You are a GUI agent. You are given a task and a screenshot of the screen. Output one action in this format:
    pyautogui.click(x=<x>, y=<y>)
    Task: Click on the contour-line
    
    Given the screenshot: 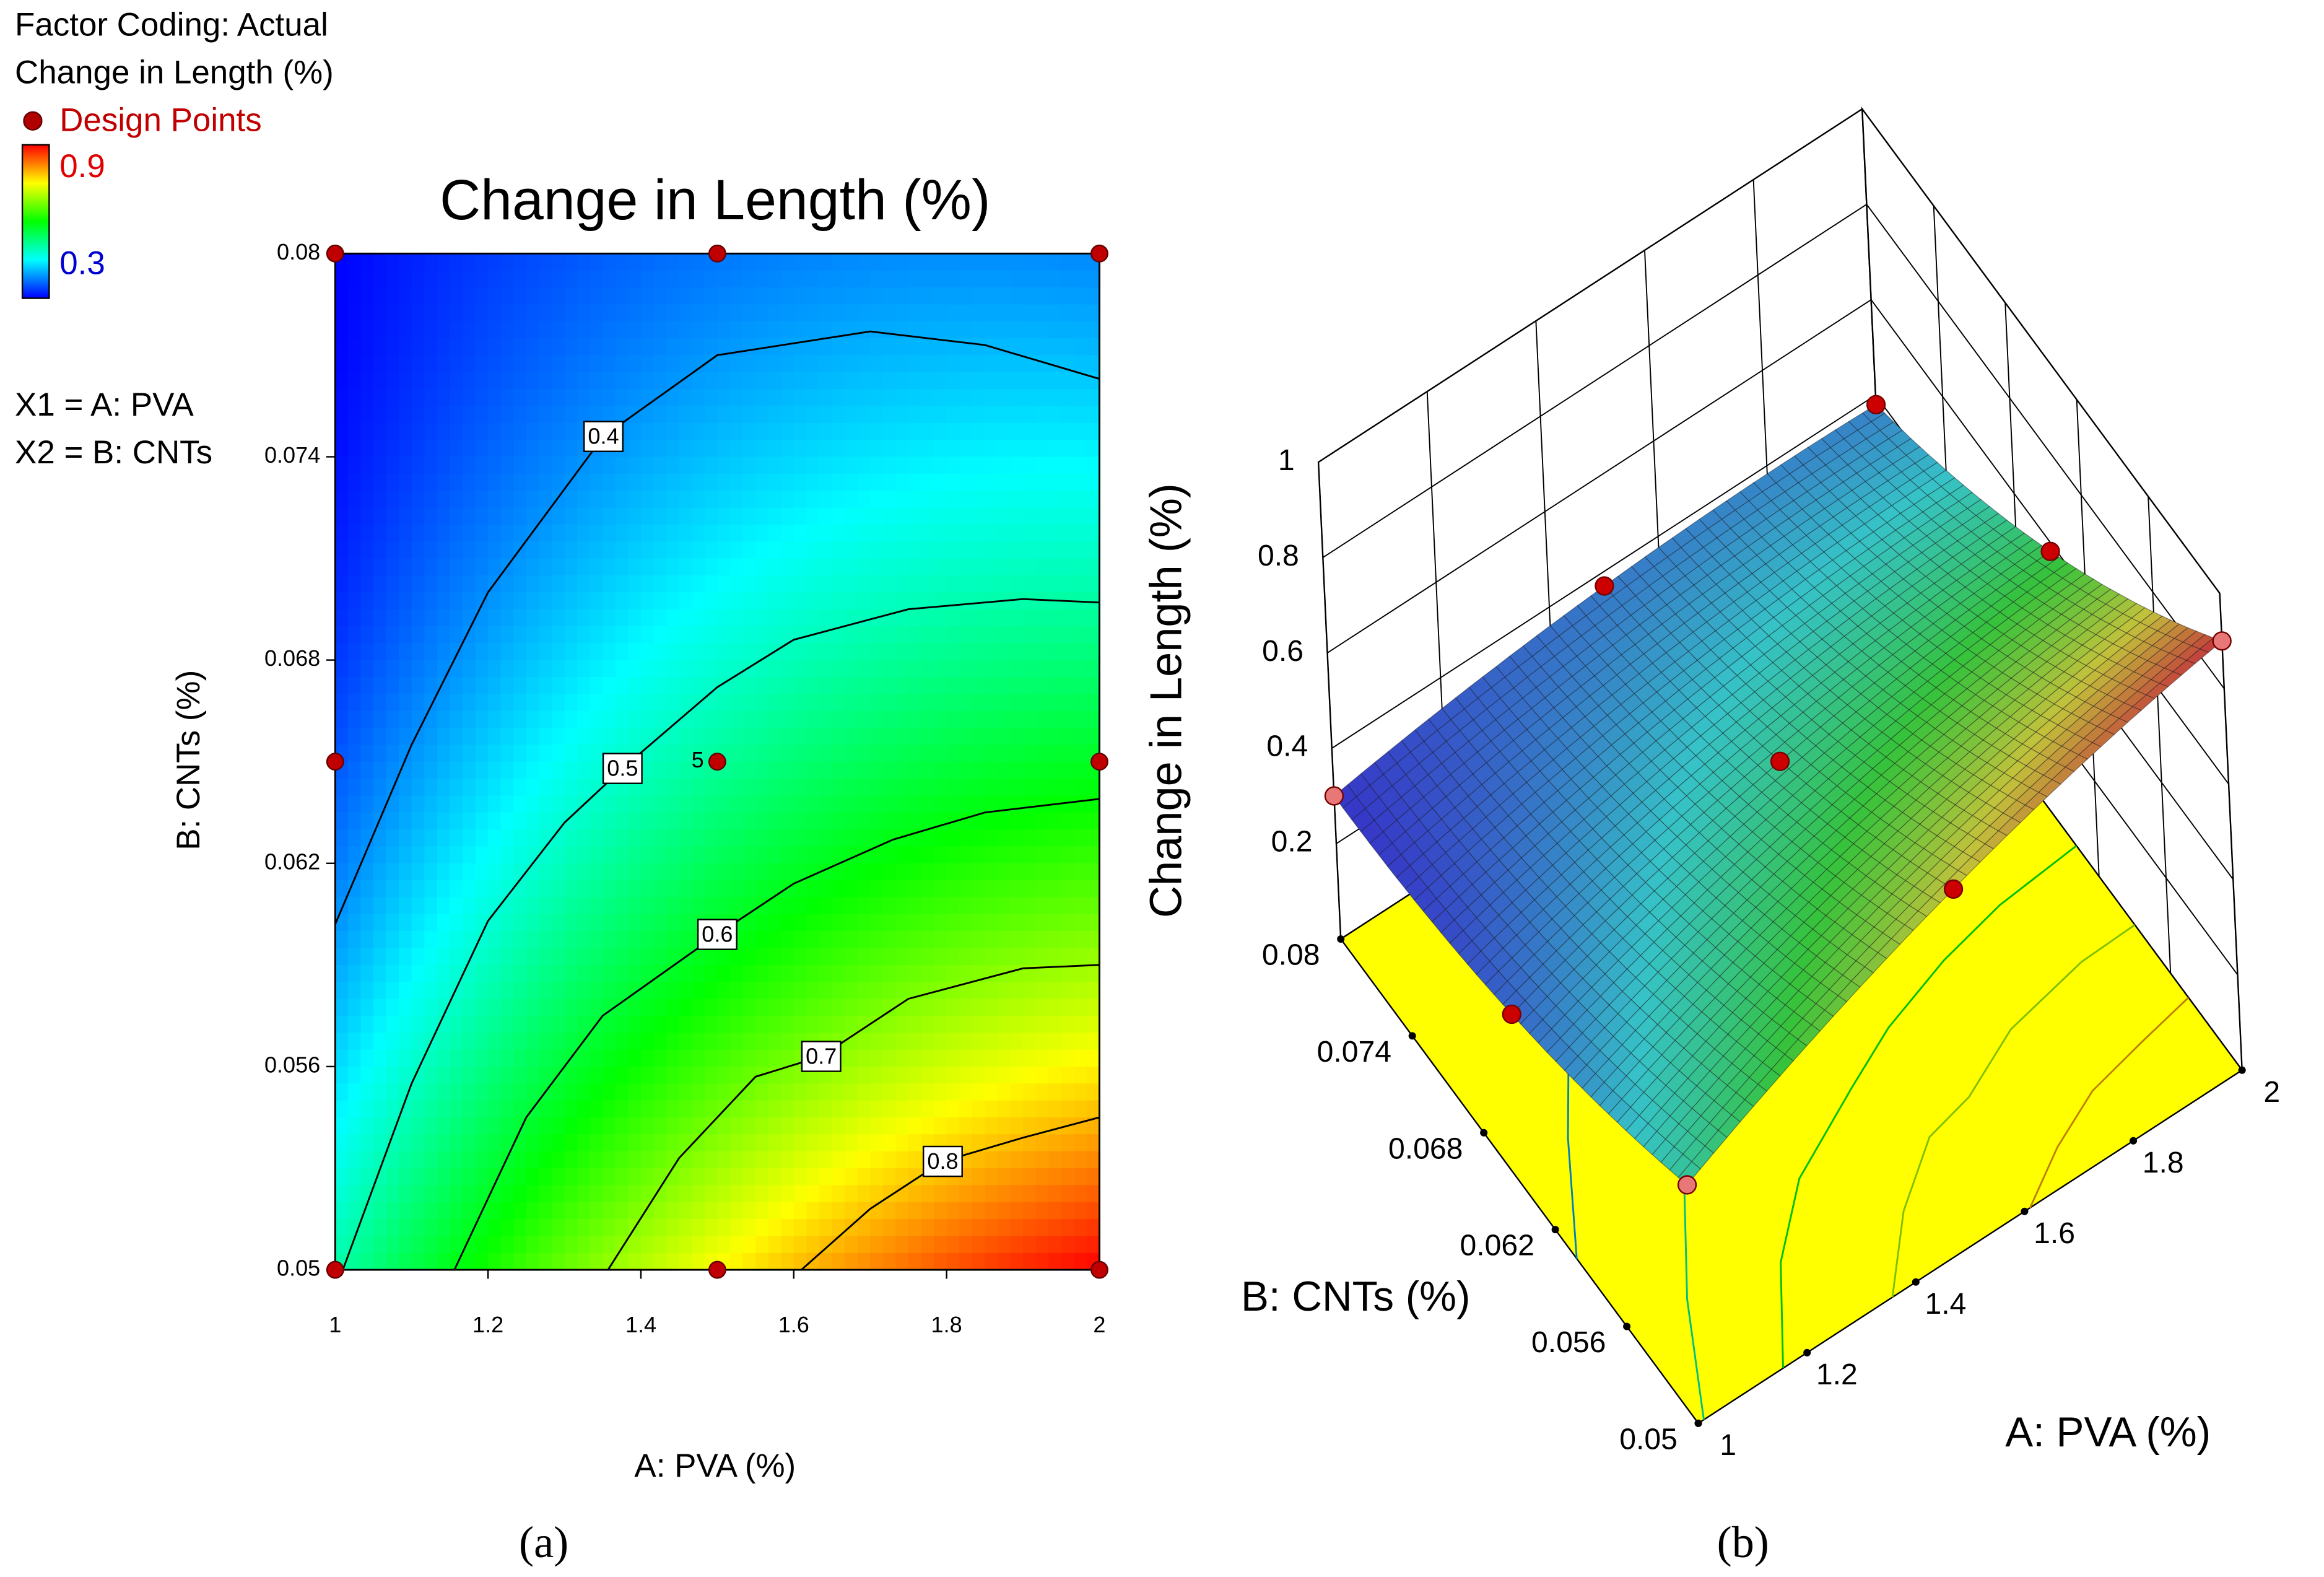 What is the action you would take?
    pyautogui.click(x=776, y=1034)
    